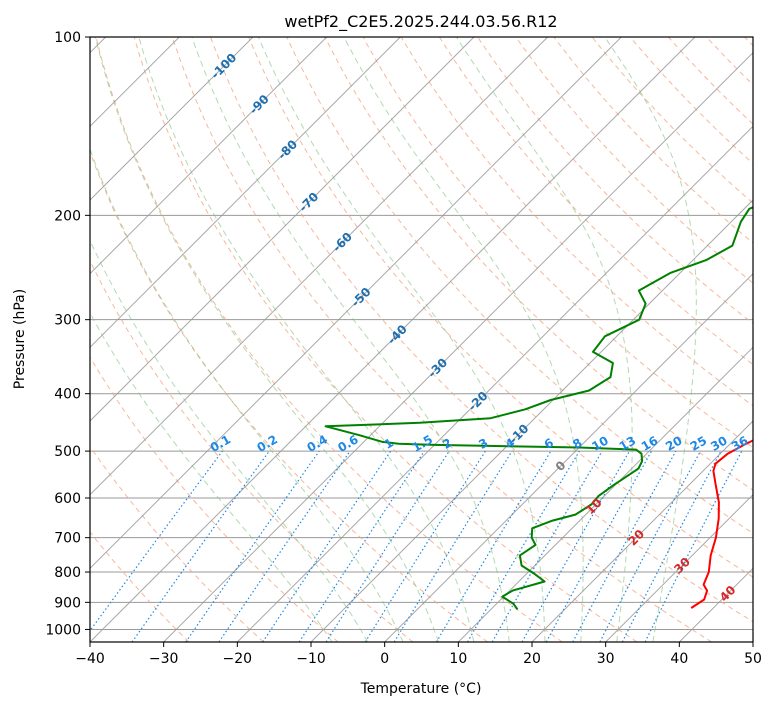  What do you see at coordinates (549, 443) in the screenshot?
I see `mixing-ratio-label: 6` at bounding box center [549, 443].